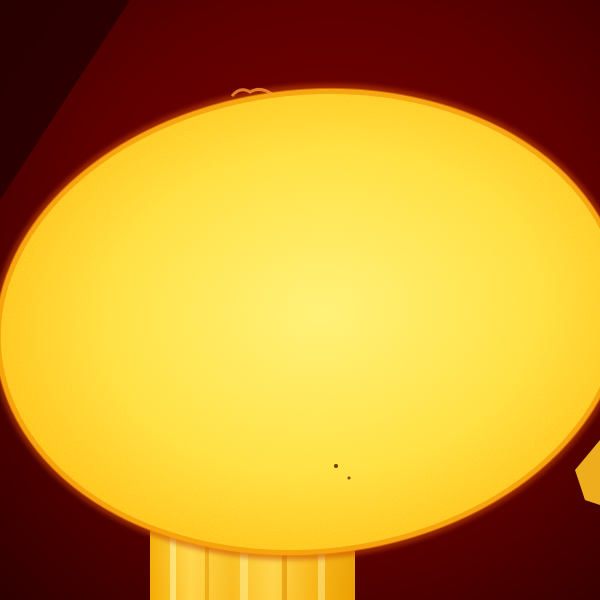 The image size is (600, 600). What do you see at coordinates (65, 100) in the screenshot?
I see `sky-dark-corner` at bounding box center [65, 100].